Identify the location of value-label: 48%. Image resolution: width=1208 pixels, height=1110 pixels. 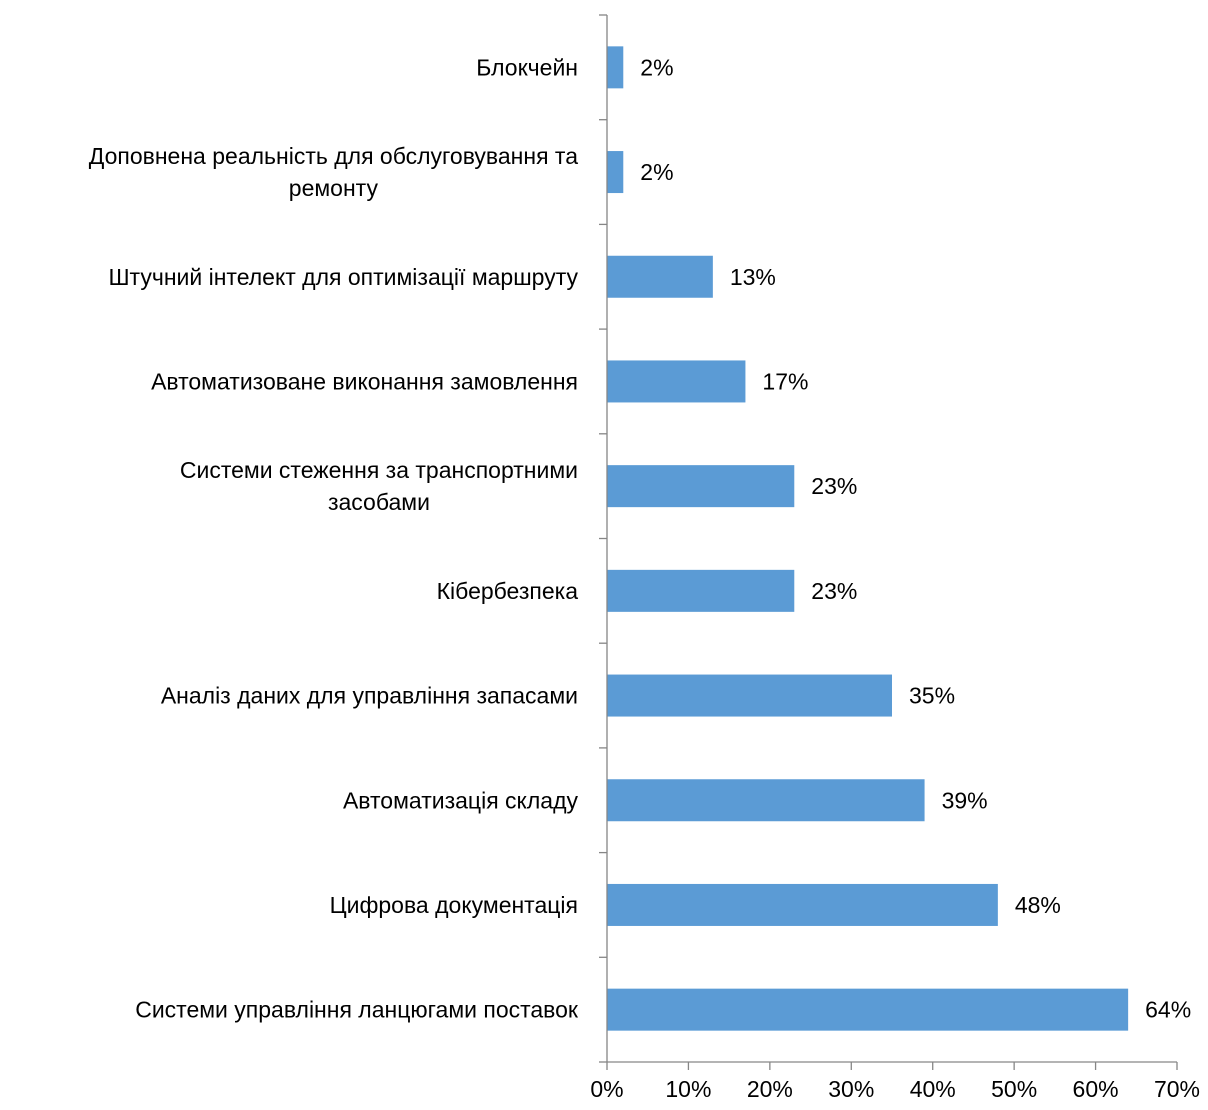
(1038, 905).